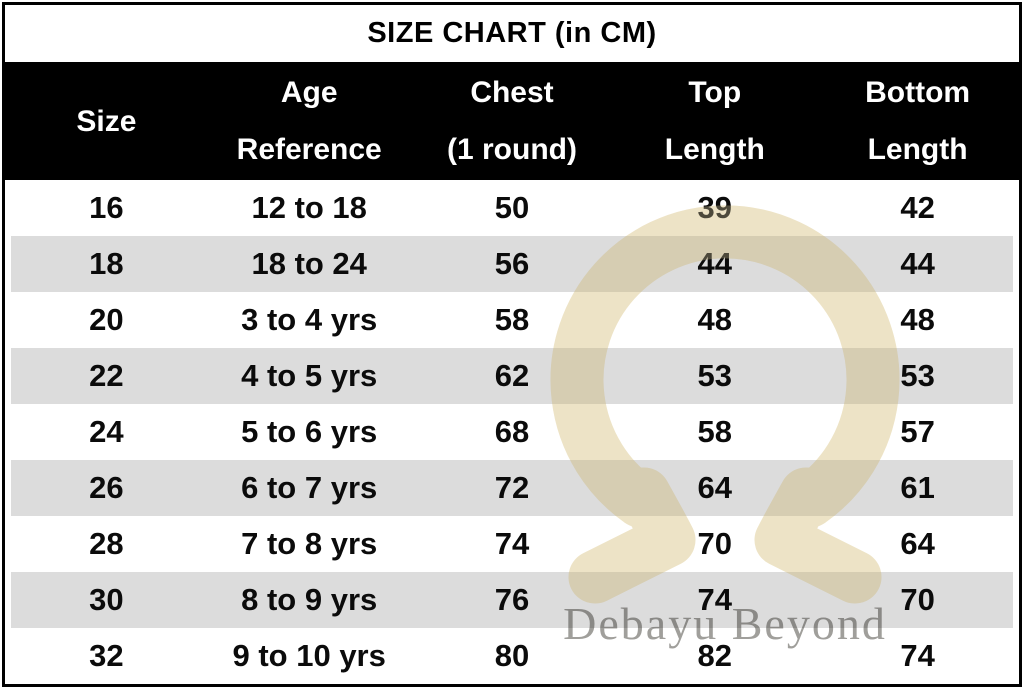 Image resolution: width=1024 pixels, height=689 pixels. What do you see at coordinates (309, 487) in the screenshot?
I see `cell-age-reference: 6 to 7 yrs` at bounding box center [309, 487].